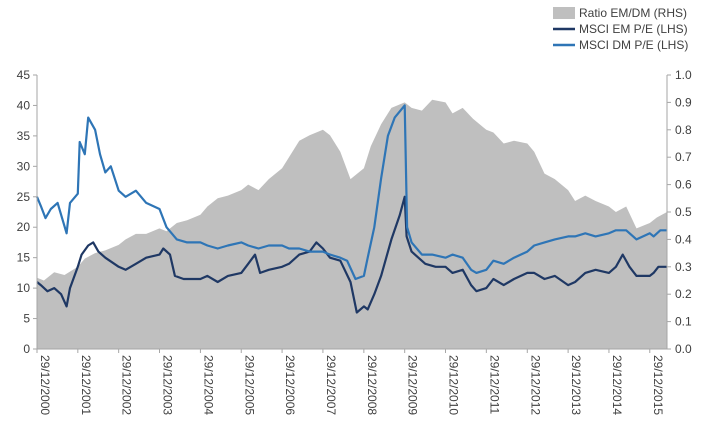 The width and height of the screenshot is (717, 436). Describe the element at coordinates (683, 102) in the screenshot. I see `y-right-tick-label: 0.9` at that location.